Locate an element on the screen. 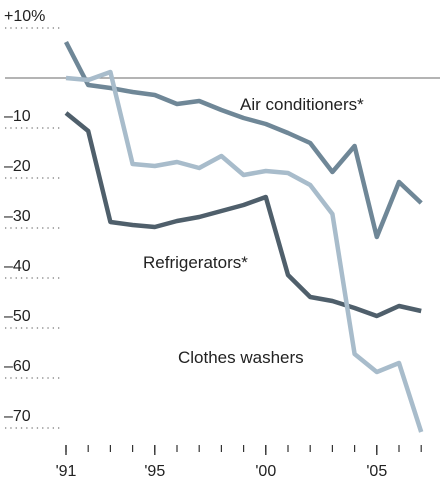 This screenshot has height=483, width=444. y-tick-label: –30 is located at coordinates (17, 216).